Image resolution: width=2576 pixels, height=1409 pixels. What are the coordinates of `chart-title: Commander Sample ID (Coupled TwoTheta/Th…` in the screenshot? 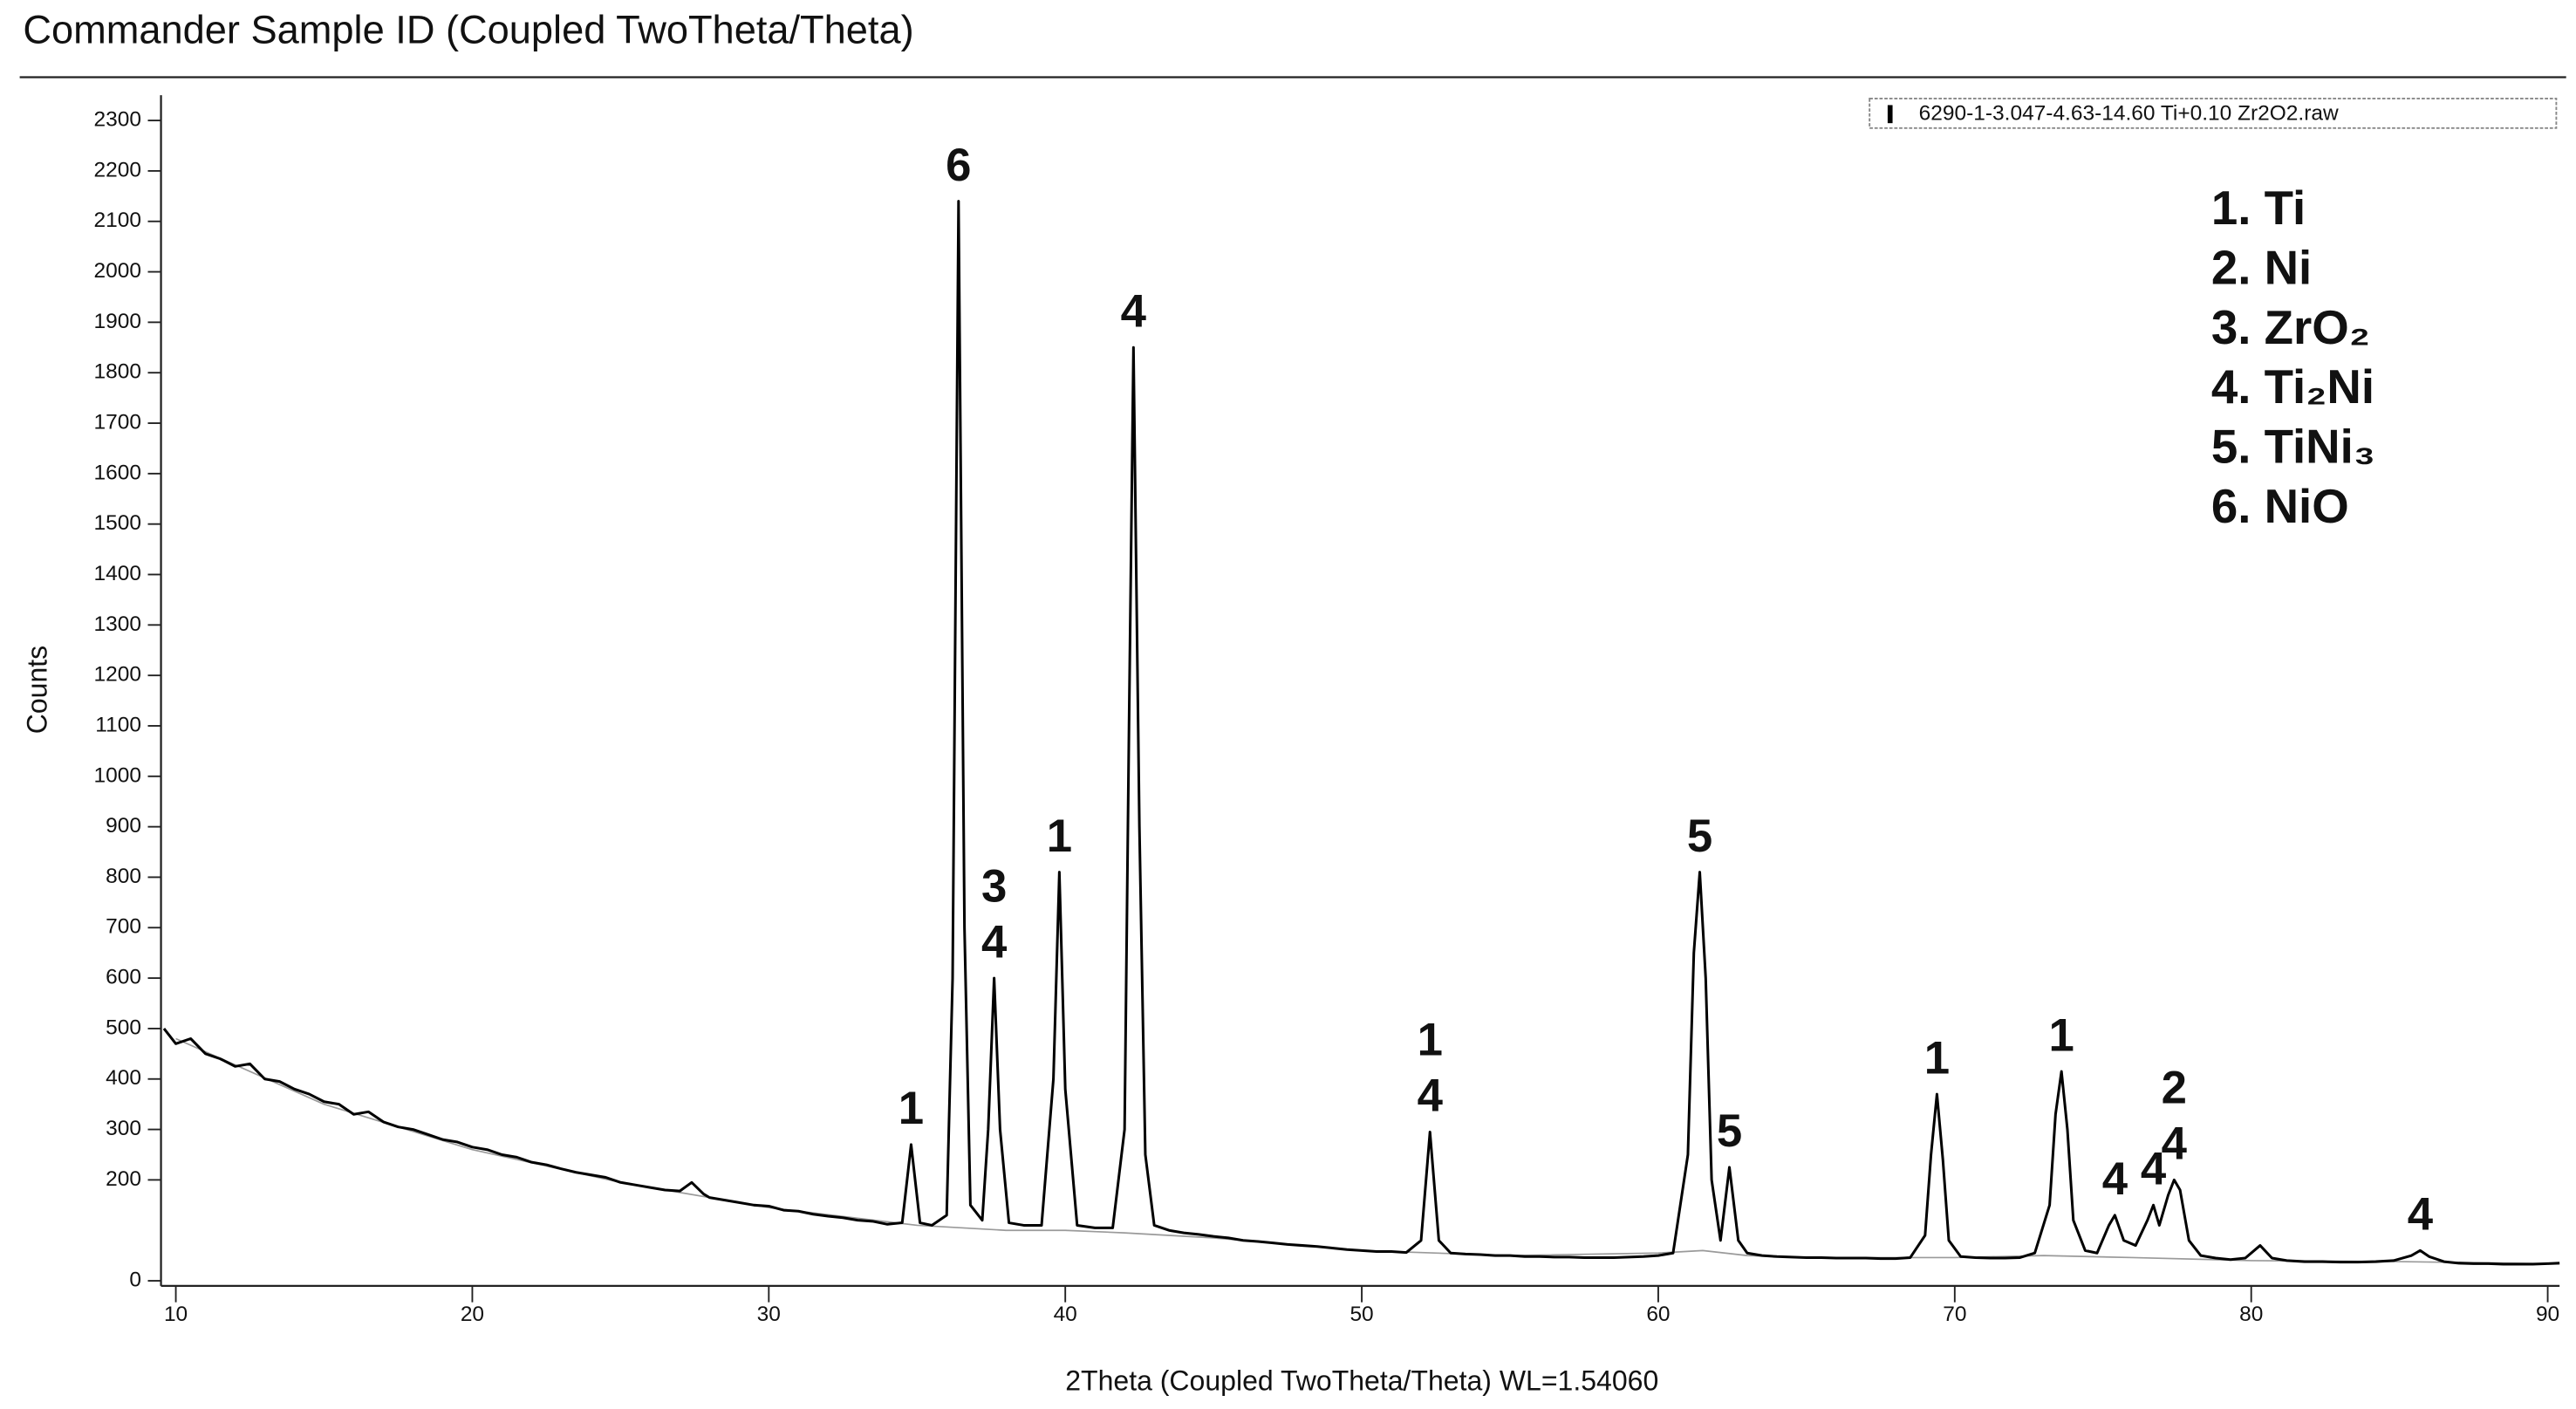 It's located at (468, 30).